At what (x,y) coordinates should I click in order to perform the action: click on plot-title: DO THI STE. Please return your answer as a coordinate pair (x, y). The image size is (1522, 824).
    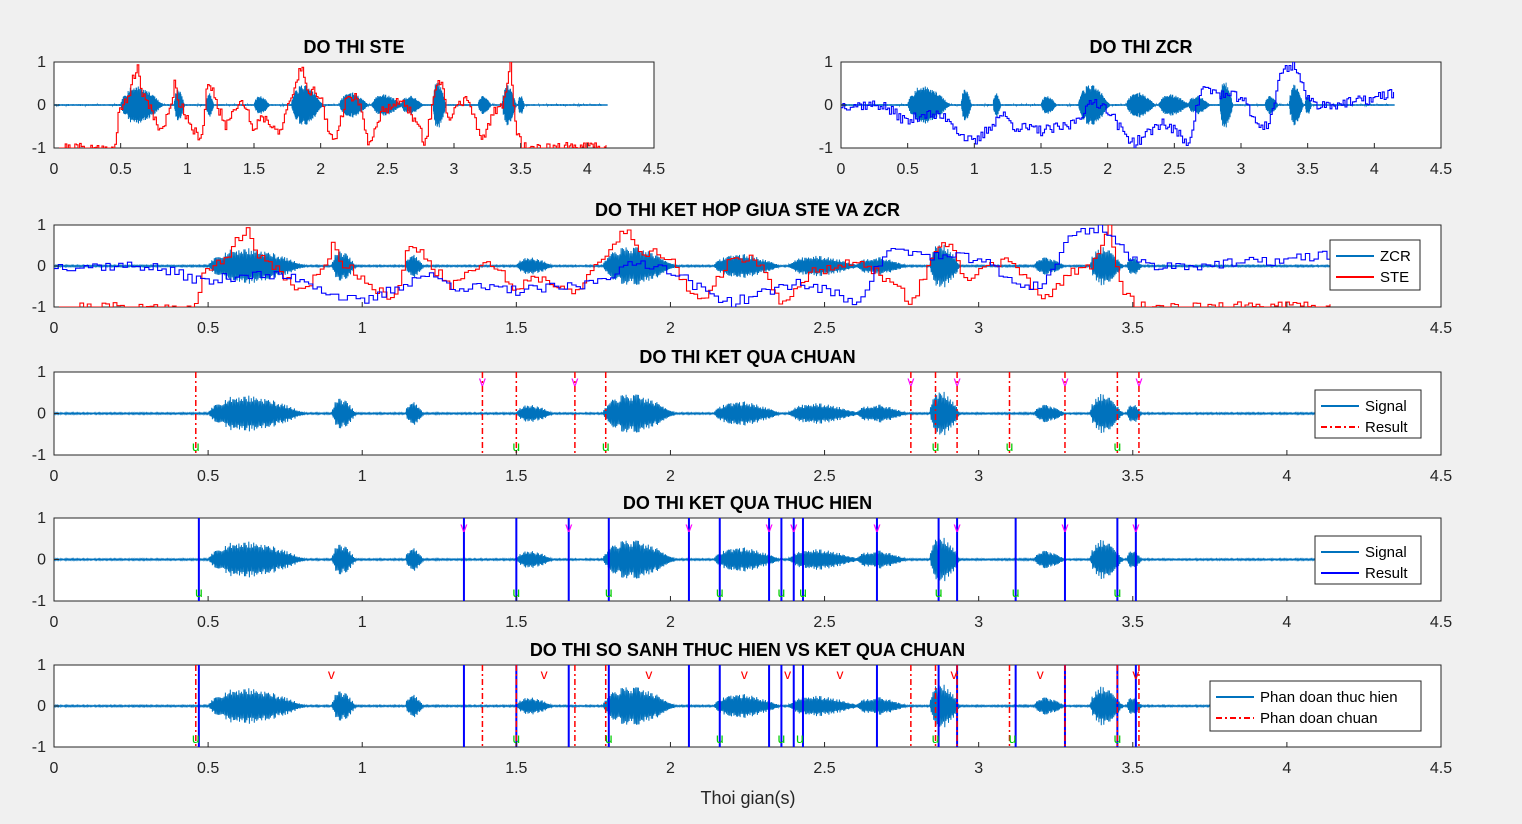
    Looking at the image, I should click on (353, 47).